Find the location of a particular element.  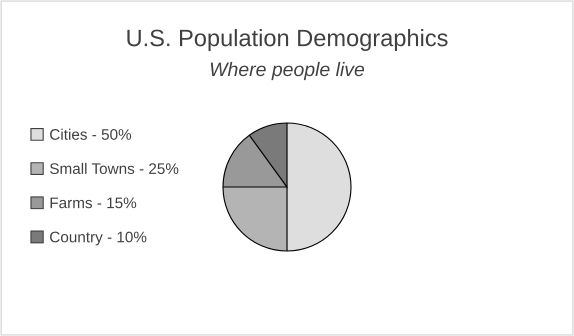

chart-title: U.S. Population Demographics is located at coordinates (287, 40).